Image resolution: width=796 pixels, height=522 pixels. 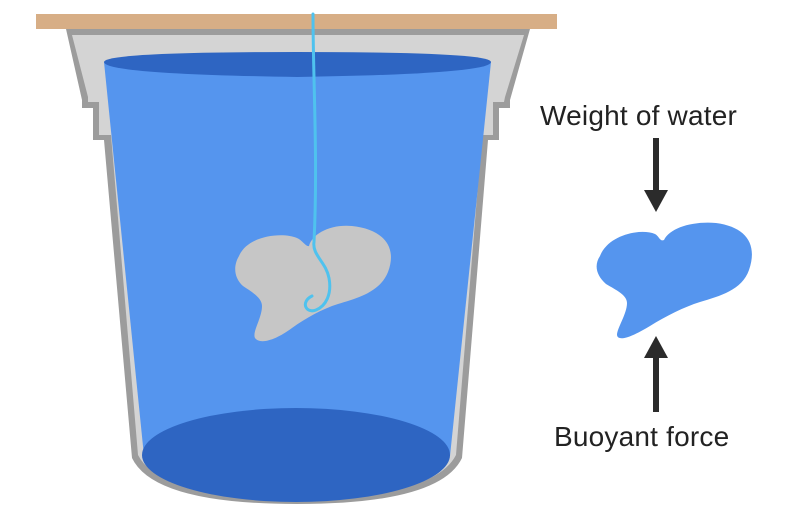 What do you see at coordinates (296, 455) in the screenshot?
I see `bucket-bottom` at bounding box center [296, 455].